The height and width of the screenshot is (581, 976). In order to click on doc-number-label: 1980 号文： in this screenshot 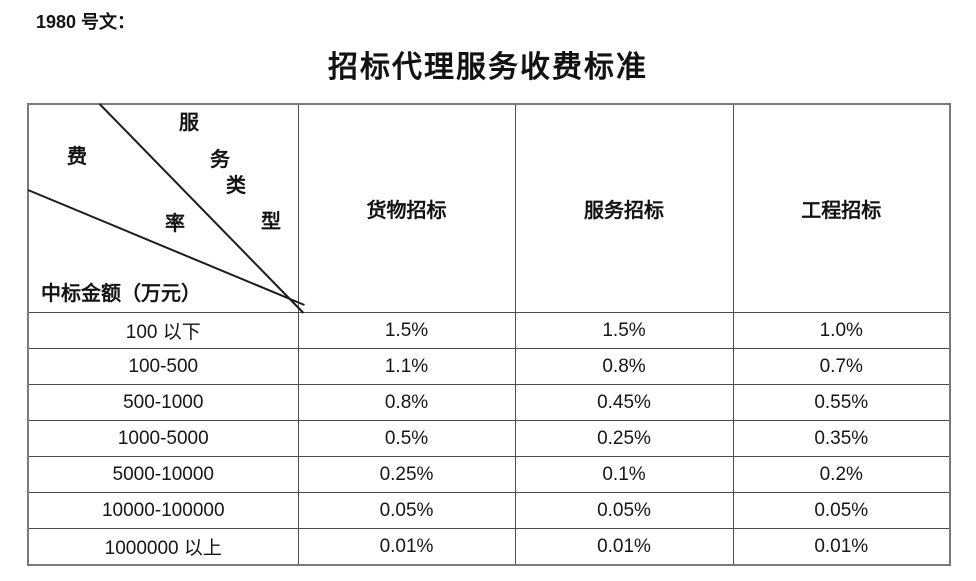, I will do `click(85, 21)`.